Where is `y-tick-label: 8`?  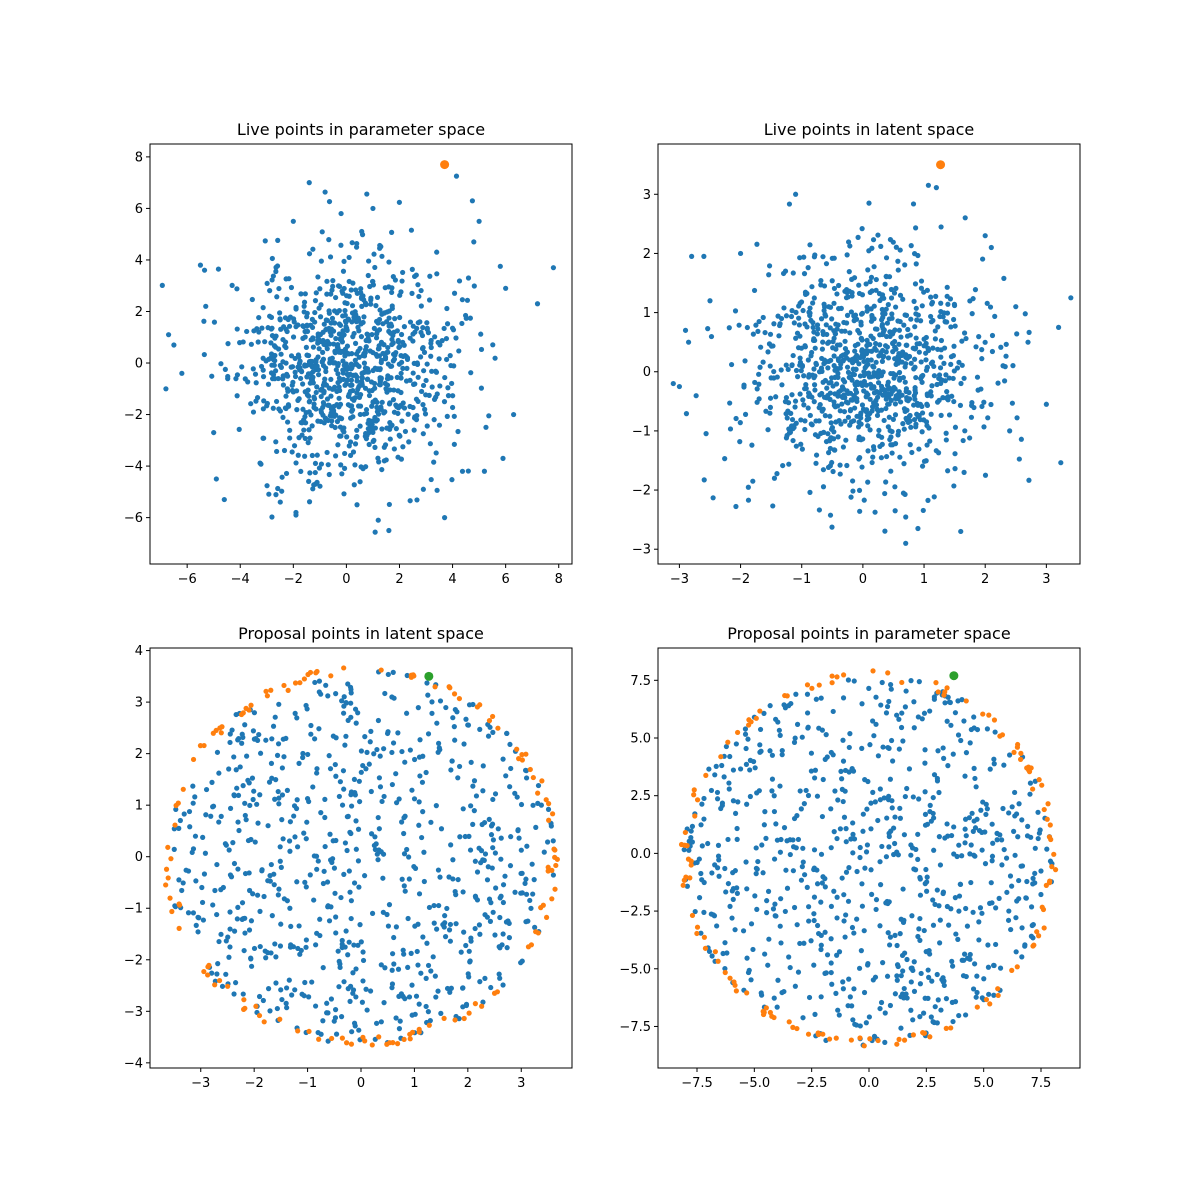
y-tick-label: 8 is located at coordinates (139, 157).